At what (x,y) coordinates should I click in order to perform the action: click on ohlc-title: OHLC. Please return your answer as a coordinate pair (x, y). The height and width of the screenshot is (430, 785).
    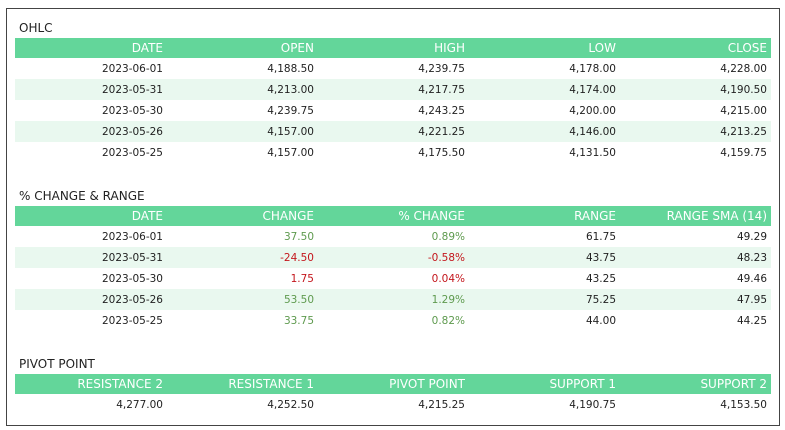
    Looking at the image, I should click on (36, 28).